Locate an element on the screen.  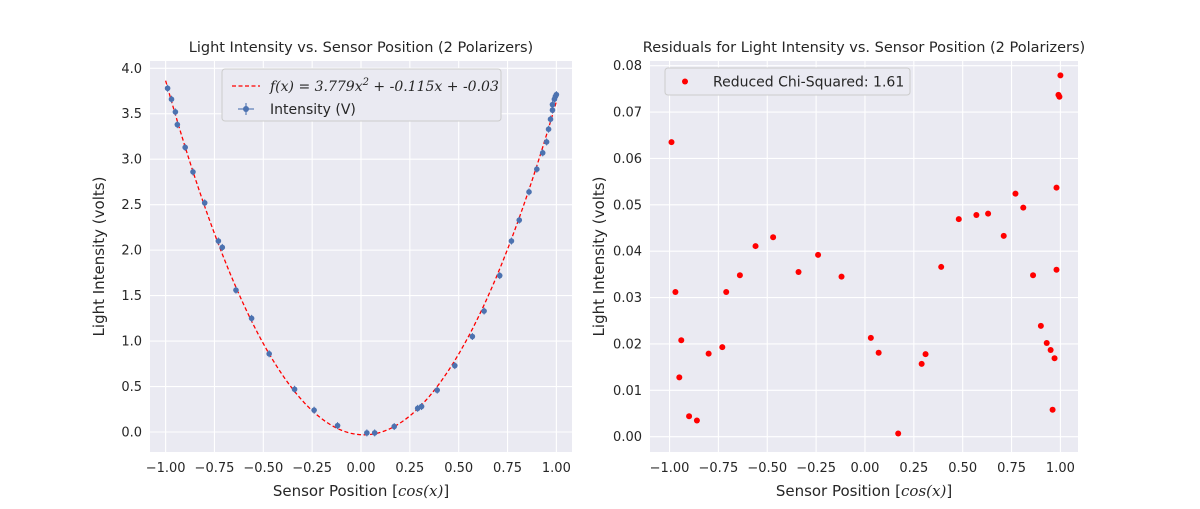
right-x-tick-label: −0.25 is located at coordinates (816, 468).